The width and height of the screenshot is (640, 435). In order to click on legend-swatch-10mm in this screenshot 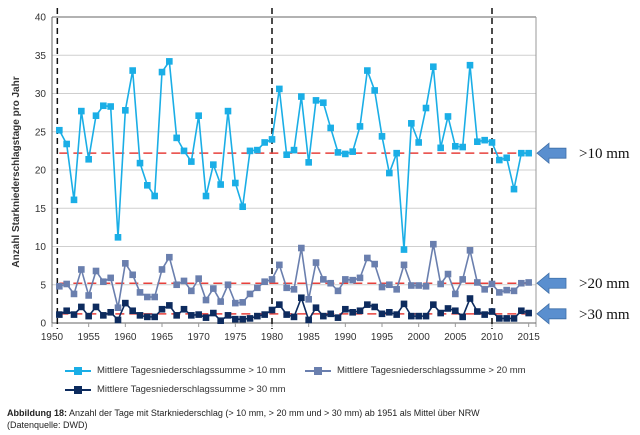, I will do `click(78, 371)`.